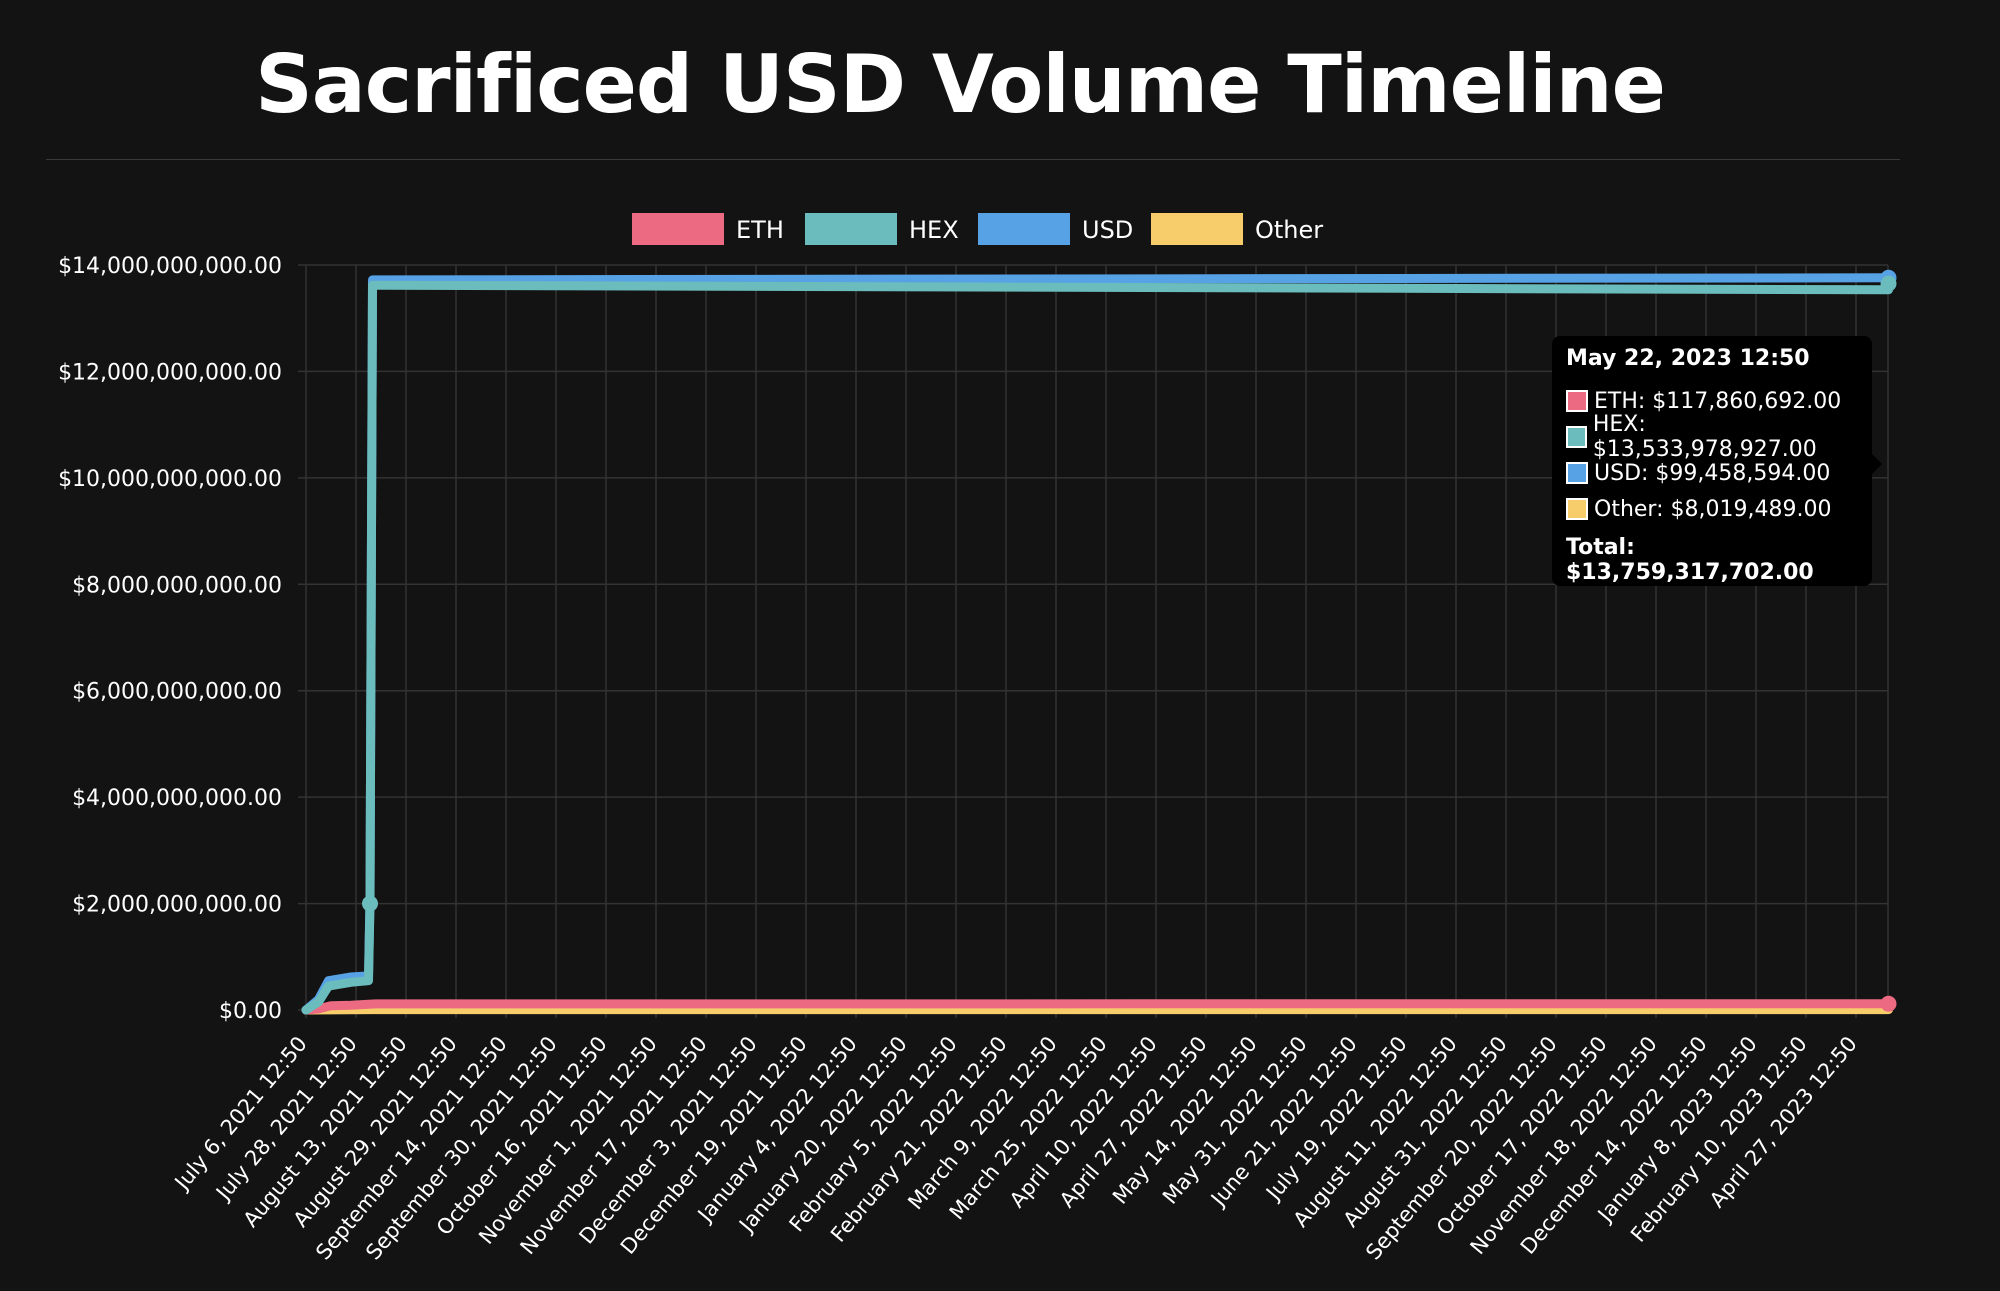 This screenshot has height=1291, width=2000. I want to click on legend-swatch-usd, so click(1024, 229).